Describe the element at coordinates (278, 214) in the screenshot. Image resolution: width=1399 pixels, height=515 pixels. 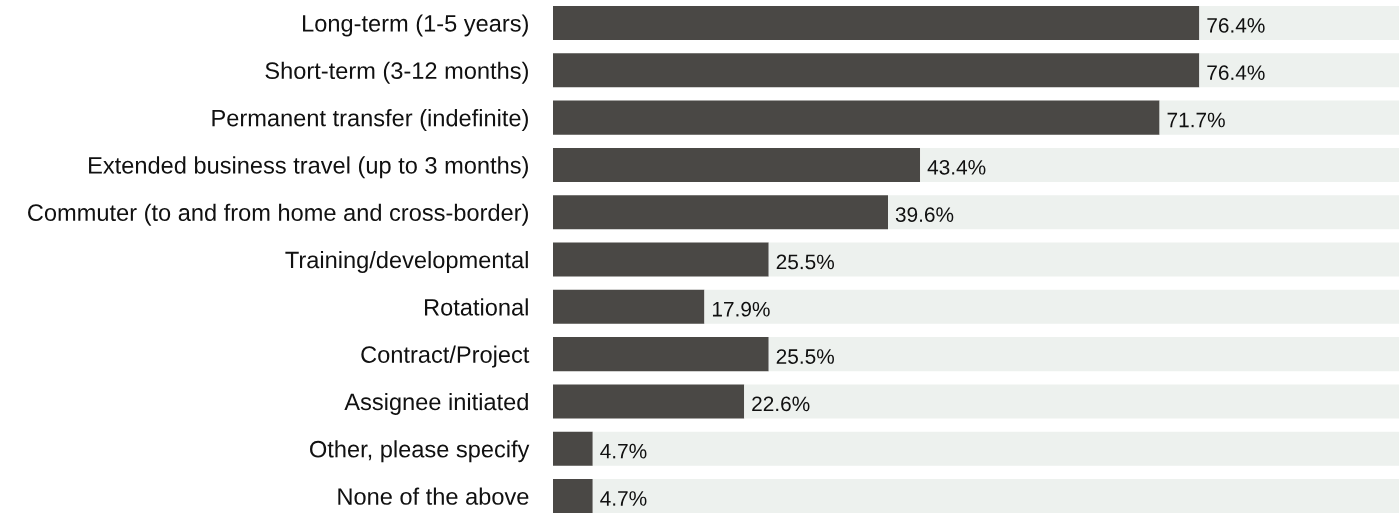
I see `y-tick-label: Commuter (to and from home and cross-border)` at that location.